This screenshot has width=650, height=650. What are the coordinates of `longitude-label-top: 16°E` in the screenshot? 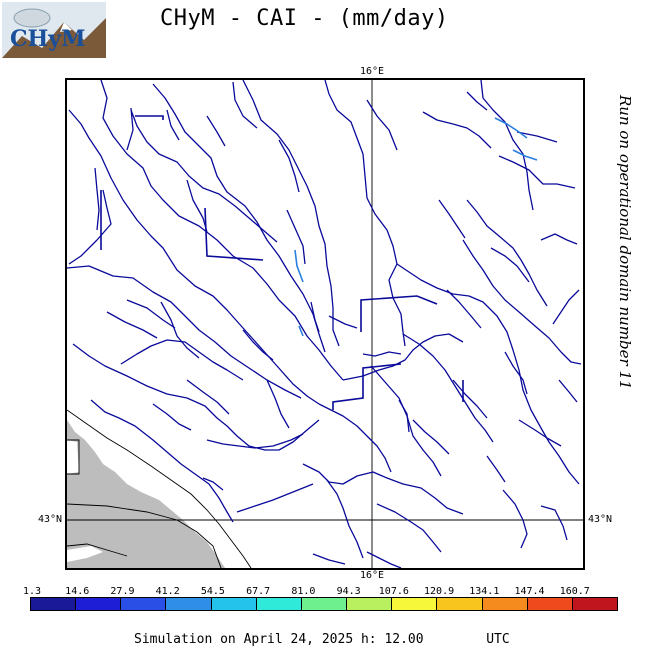 It's located at (372, 71).